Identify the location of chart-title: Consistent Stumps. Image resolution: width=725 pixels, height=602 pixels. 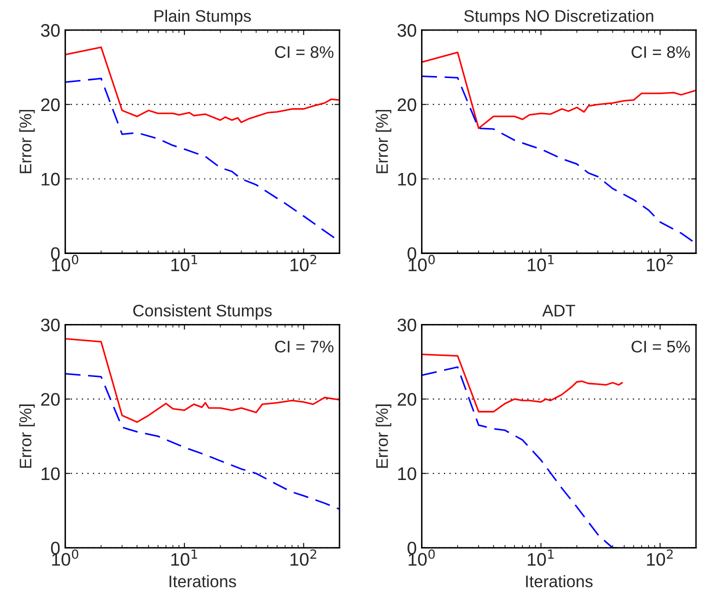
(202, 312).